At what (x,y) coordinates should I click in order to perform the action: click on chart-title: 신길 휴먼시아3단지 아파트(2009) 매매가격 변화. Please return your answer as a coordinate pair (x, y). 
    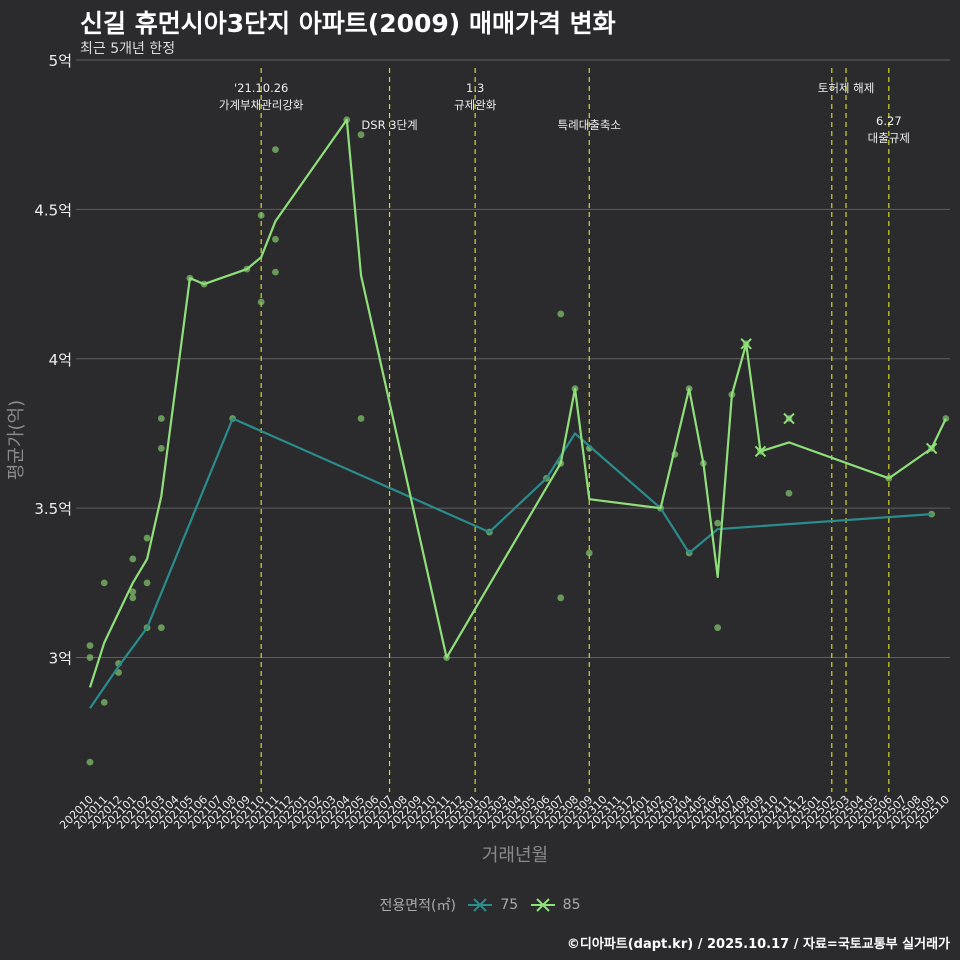
    Looking at the image, I should click on (348, 23).